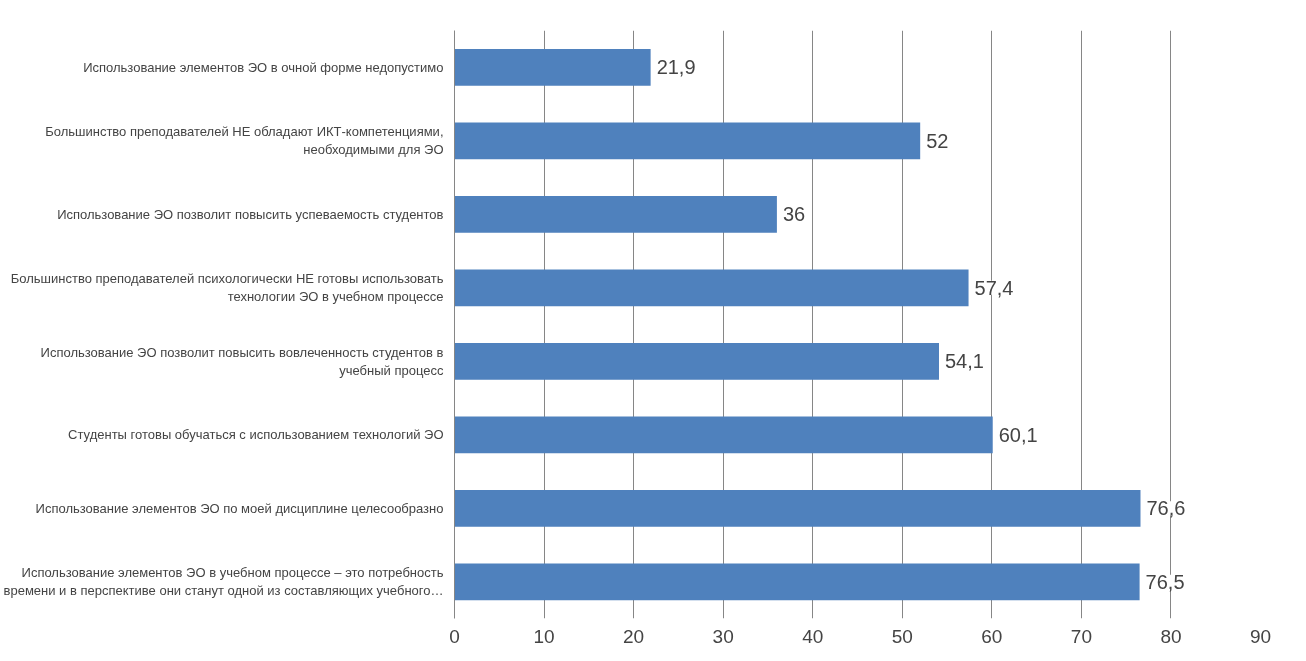  What do you see at coordinates (263, 67) in the screenshot?
I see `y-tick-label: Использование элементов ЭО в очной форме недопустимо` at bounding box center [263, 67].